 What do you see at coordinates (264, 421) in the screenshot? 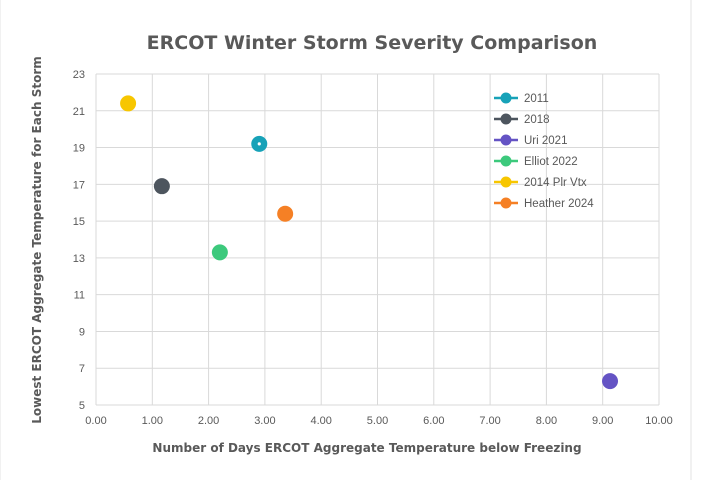
I see `x-tick-label: 3.00` at bounding box center [264, 421].